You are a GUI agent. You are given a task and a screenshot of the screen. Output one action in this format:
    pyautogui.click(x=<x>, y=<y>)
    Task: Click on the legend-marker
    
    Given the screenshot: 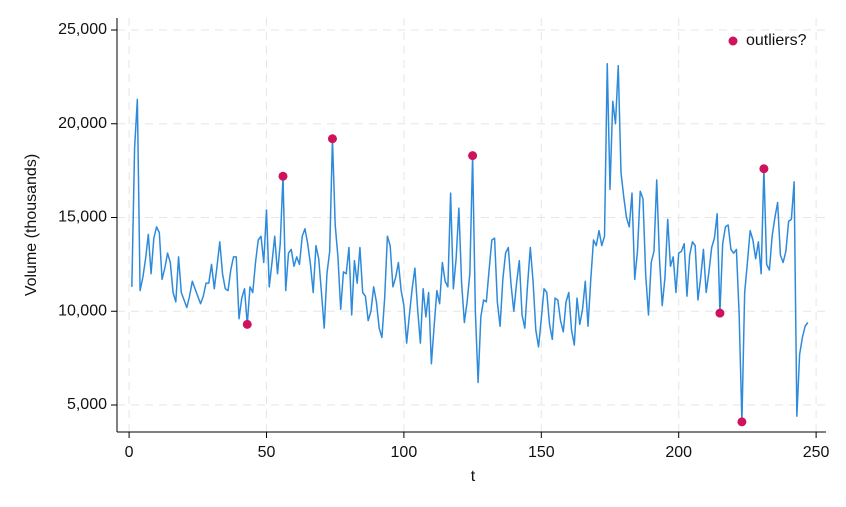 What is the action you would take?
    pyautogui.click(x=733, y=41)
    